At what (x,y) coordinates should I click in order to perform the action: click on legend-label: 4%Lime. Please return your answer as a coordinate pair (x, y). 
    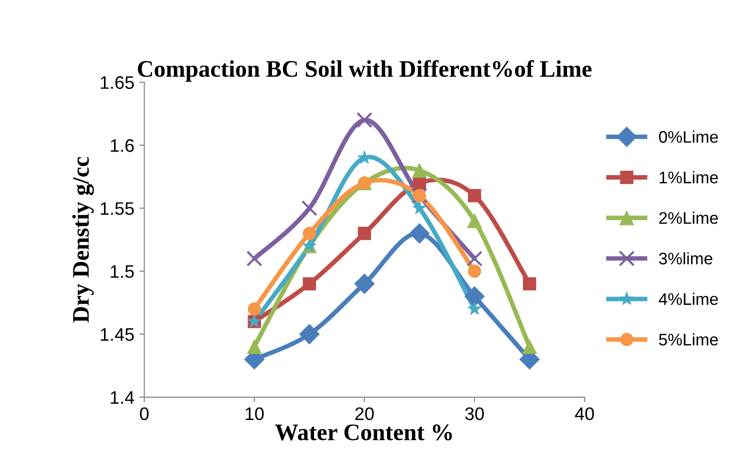
    Looking at the image, I should click on (688, 298).